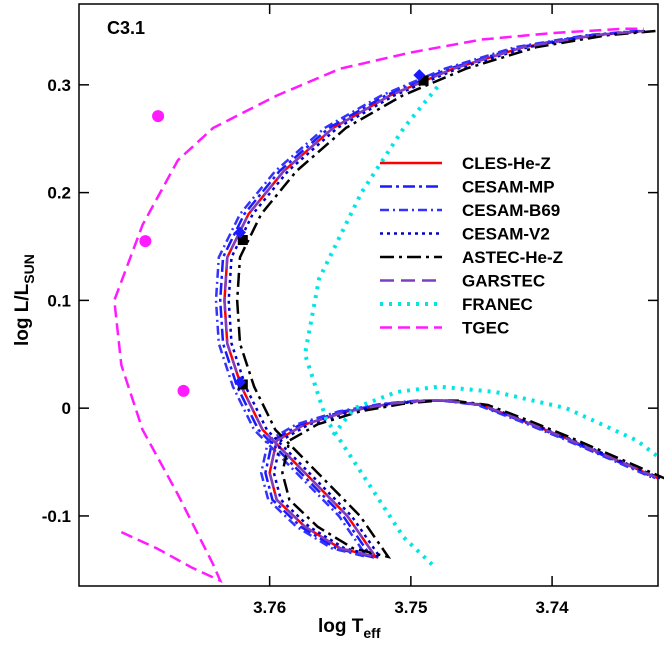 This screenshot has width=664, height=645. I want to click on legend-label: CESAM-MP, so click(508, 187).